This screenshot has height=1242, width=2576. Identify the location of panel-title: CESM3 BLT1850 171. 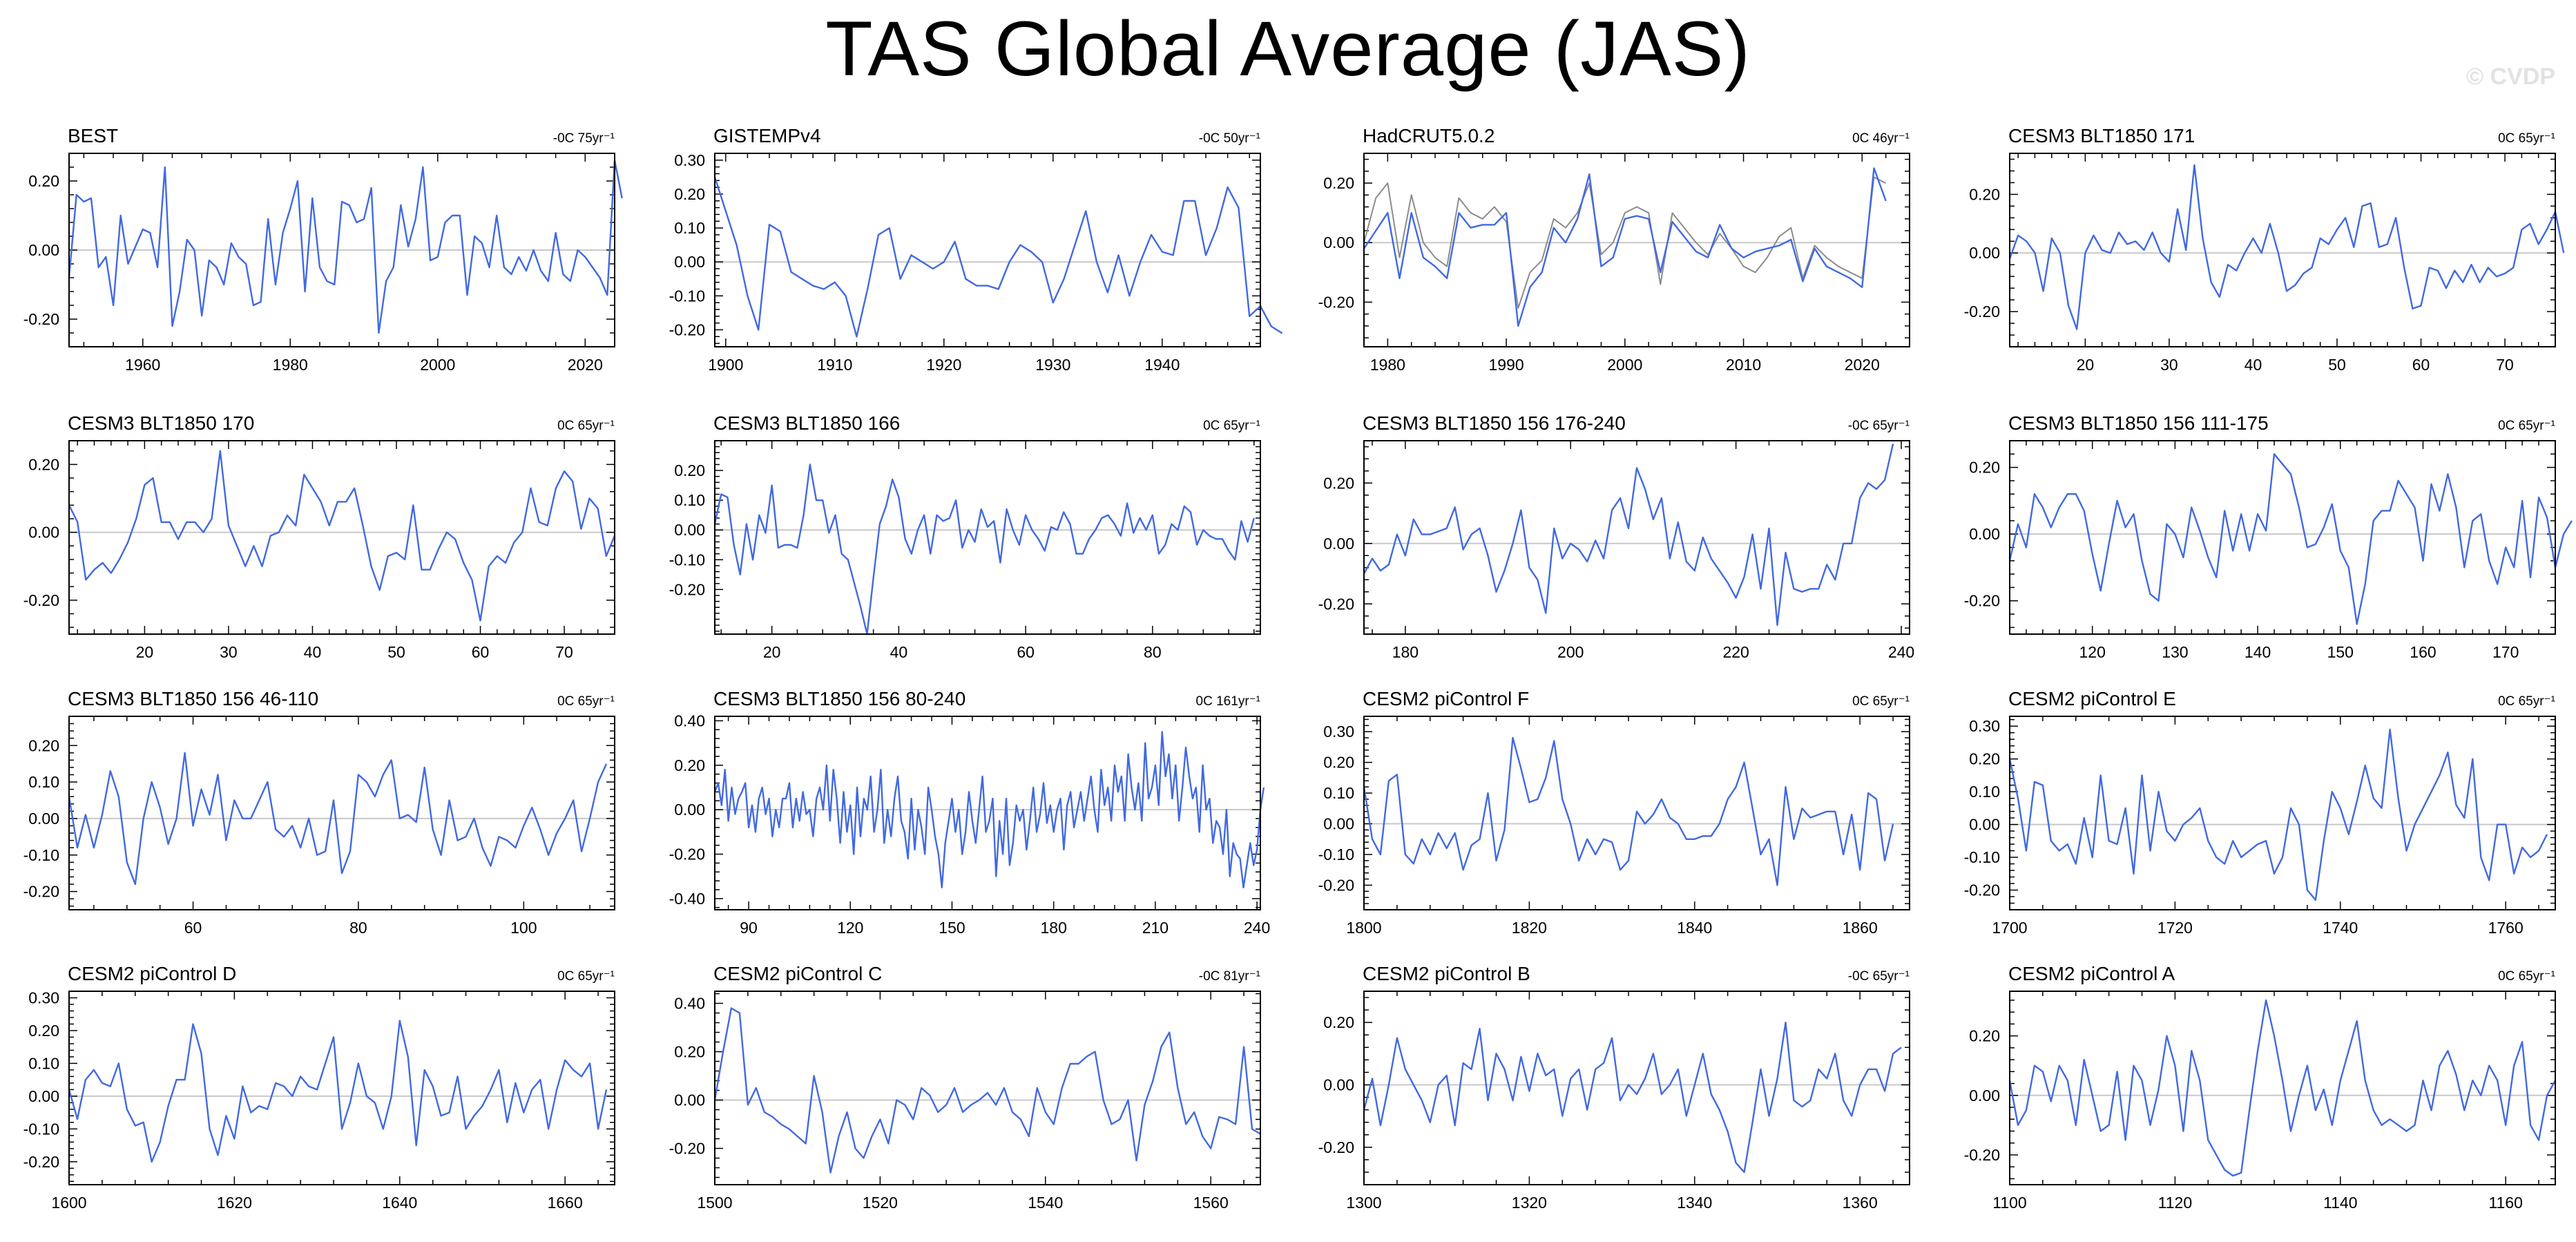
(2101, 135).